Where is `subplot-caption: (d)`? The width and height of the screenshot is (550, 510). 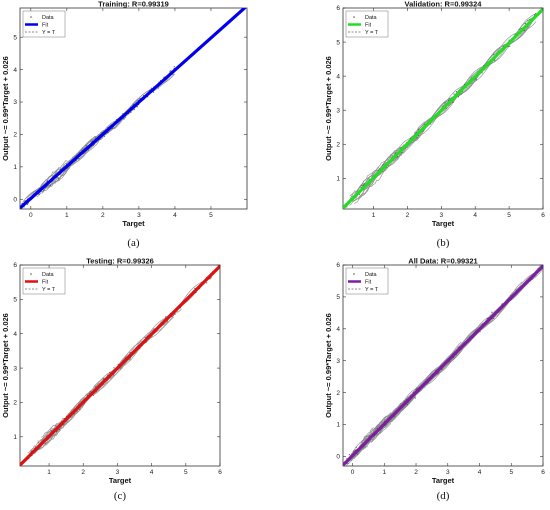 subplot-caption: (d) is located at coordinates (443, 496).